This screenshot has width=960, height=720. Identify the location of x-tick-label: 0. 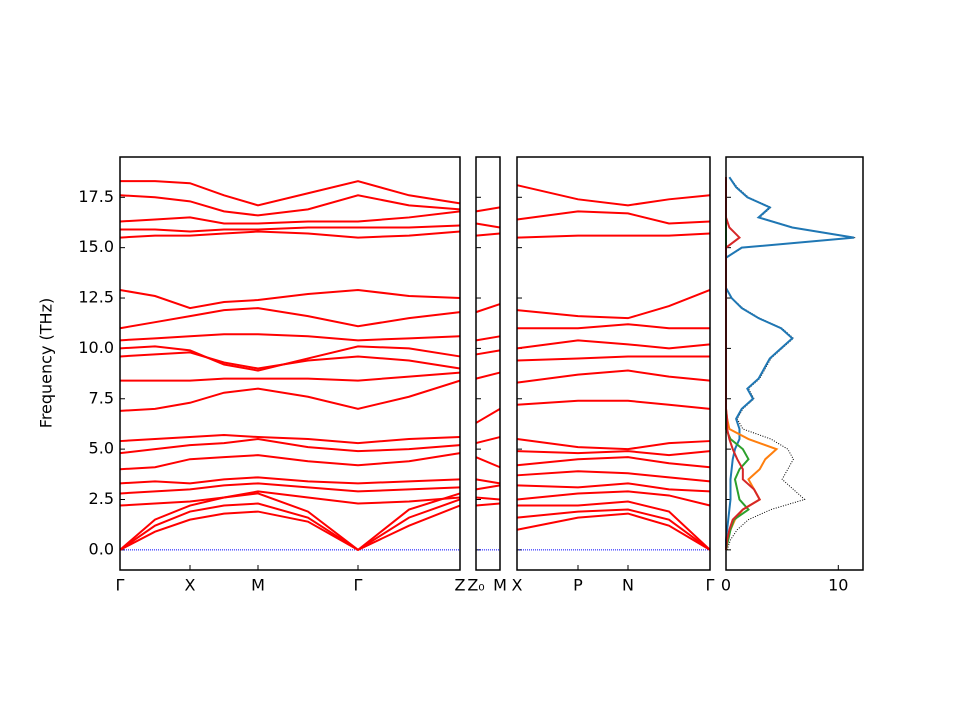
(726, 585).